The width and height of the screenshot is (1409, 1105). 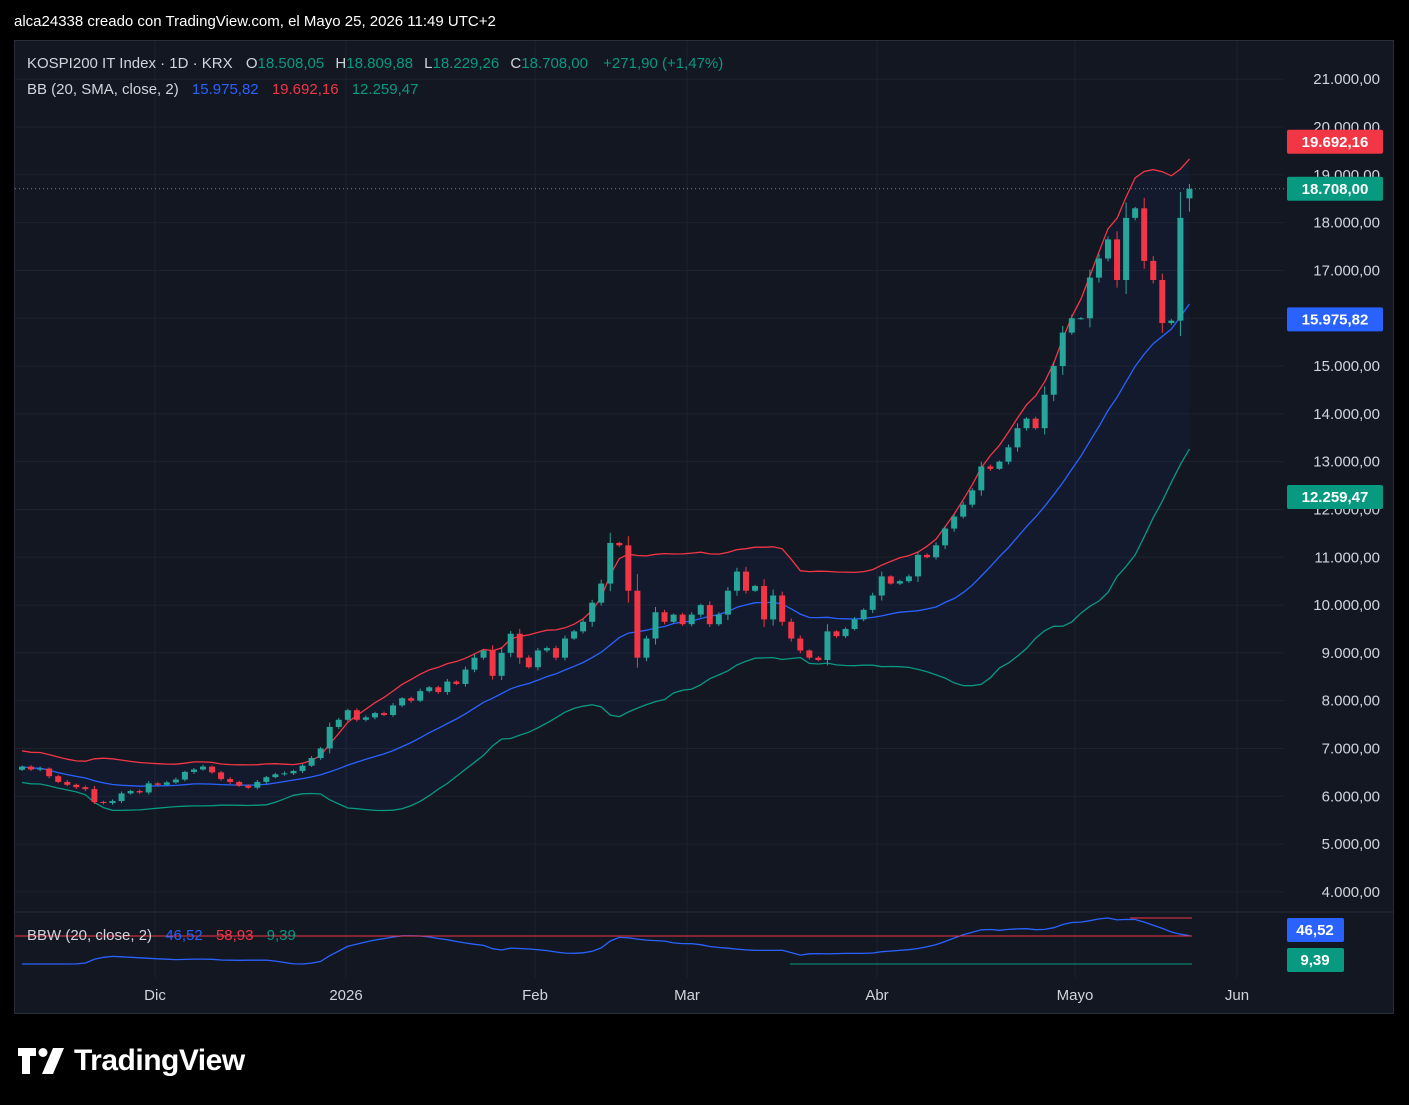 I want to click on bb-name: BB (20, SMA, close, 2), so click(x=103, y=89).